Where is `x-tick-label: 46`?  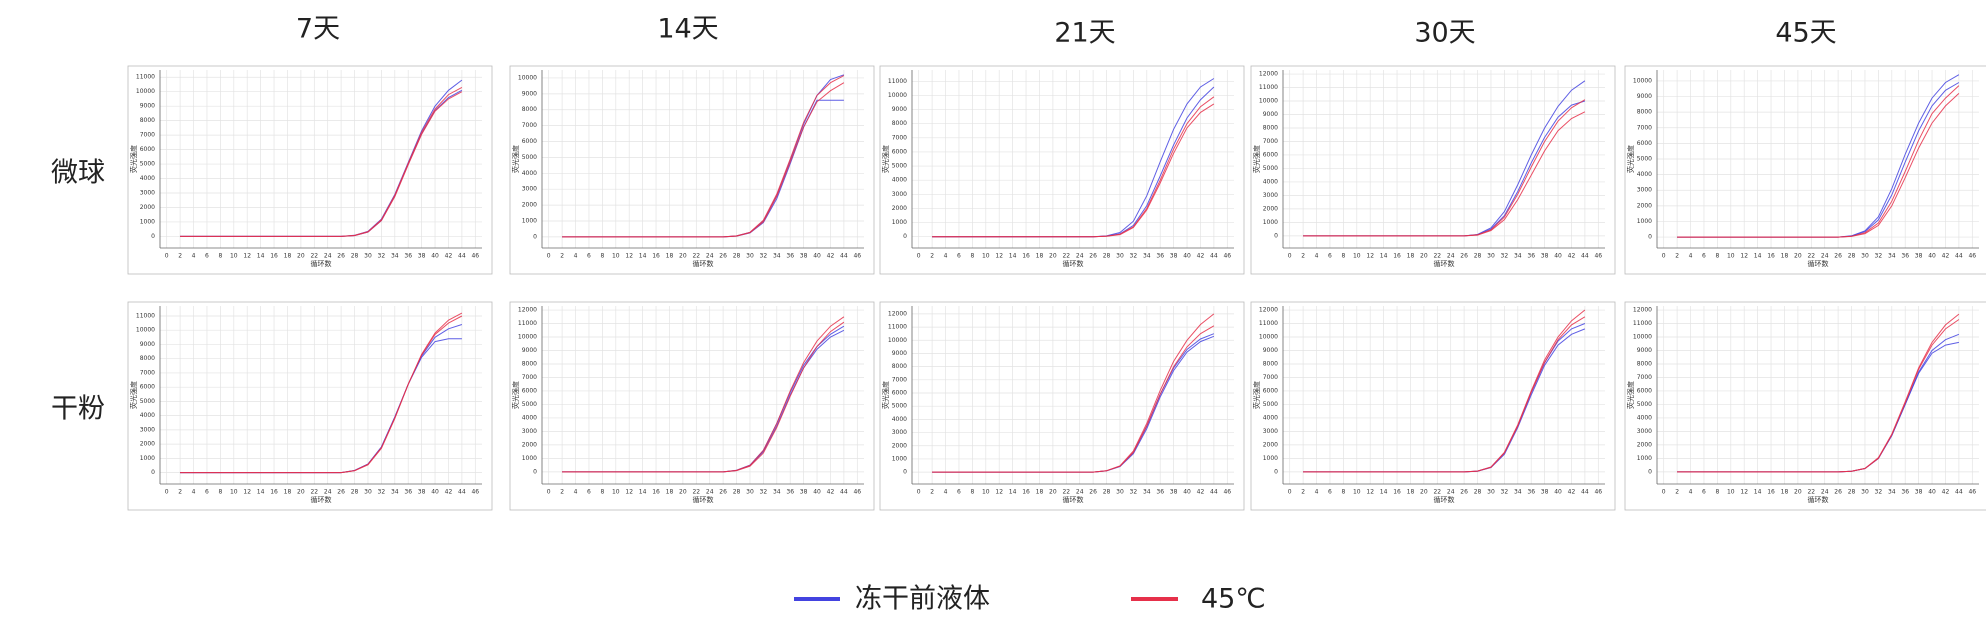 x-tick-label: 46 is located at coordinates (857, 492).